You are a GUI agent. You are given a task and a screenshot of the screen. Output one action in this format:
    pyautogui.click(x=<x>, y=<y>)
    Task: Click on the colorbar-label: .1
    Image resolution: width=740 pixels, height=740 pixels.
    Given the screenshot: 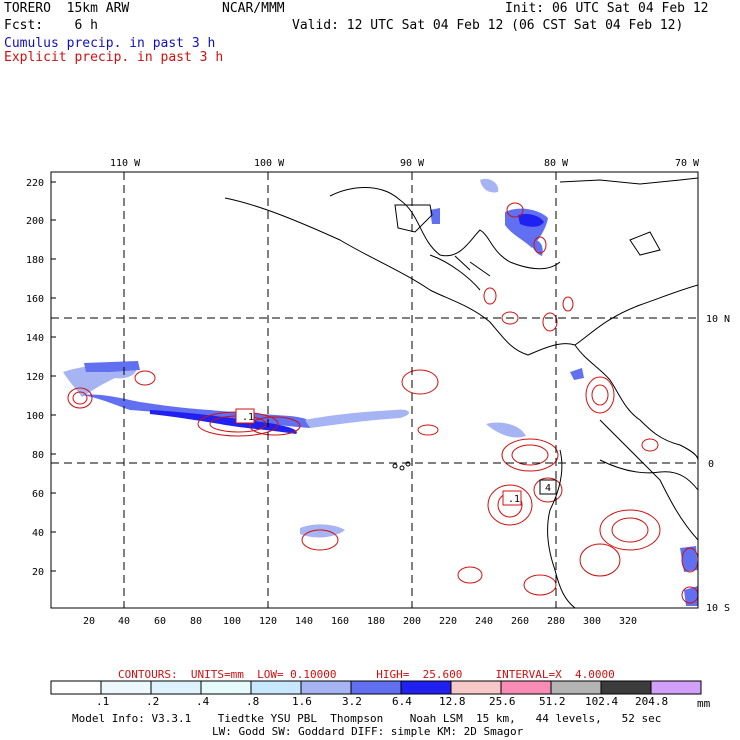 What is the action you would take?
    pyautogui.click(x=103, y=701)
    